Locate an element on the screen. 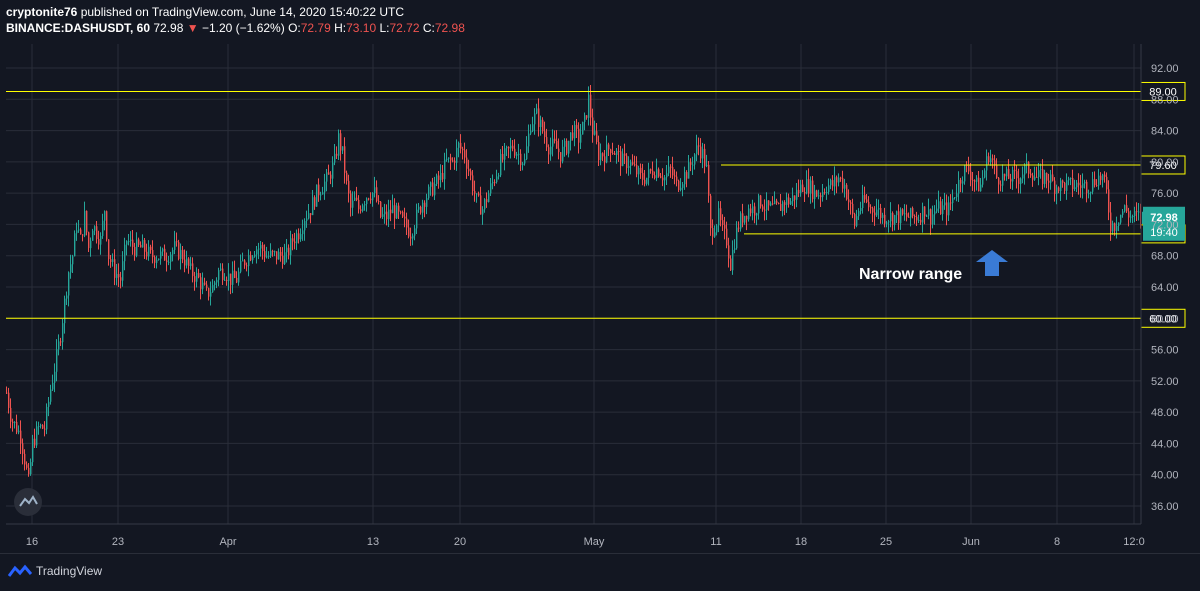 The width and height of the screenshot is (1200, 591). down-arrow-icon: ▼ is located at coordinates (192, 28).